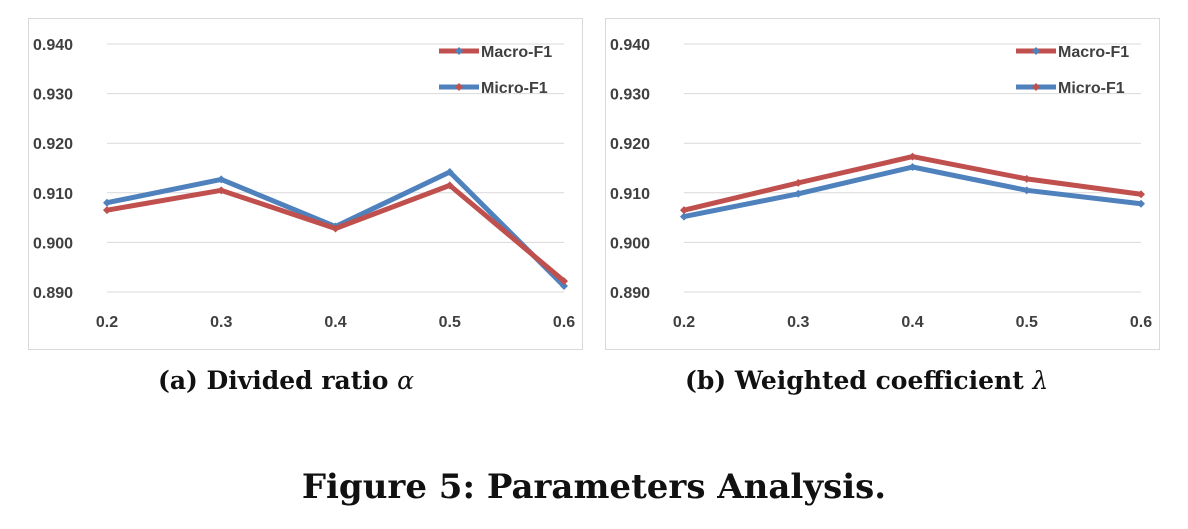 The height and width of the screenshot is (529, 1188). What do you see at coordinates (912, 192) in the screenshot?
I see `series-macro-f1` at bounding box center [912, 192].